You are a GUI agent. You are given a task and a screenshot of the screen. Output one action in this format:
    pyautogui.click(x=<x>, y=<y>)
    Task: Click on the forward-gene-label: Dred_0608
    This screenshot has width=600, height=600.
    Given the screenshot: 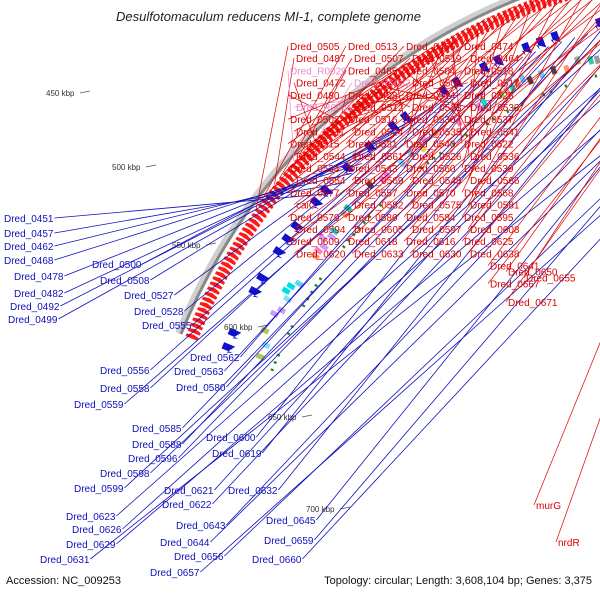 What is the action you would take?
    pyautogui.click(x=495, y=230)
    